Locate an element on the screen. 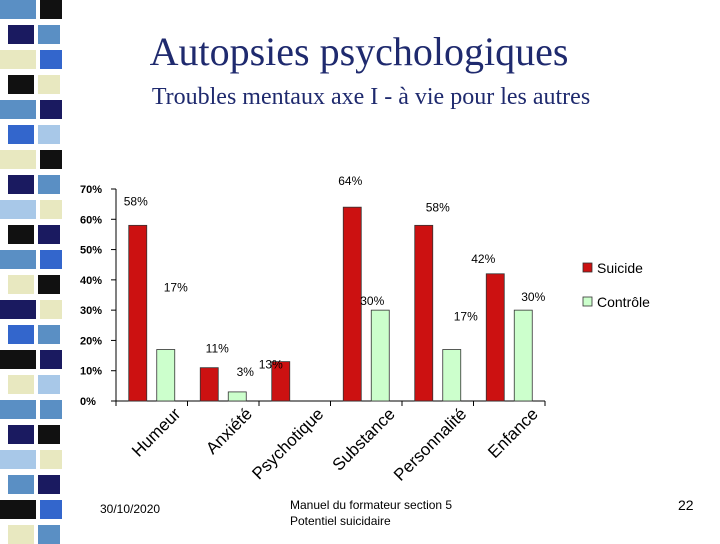 This screenshot has height=544, width=720. legend-label: Contrôle is located at coordinates (623, 302).